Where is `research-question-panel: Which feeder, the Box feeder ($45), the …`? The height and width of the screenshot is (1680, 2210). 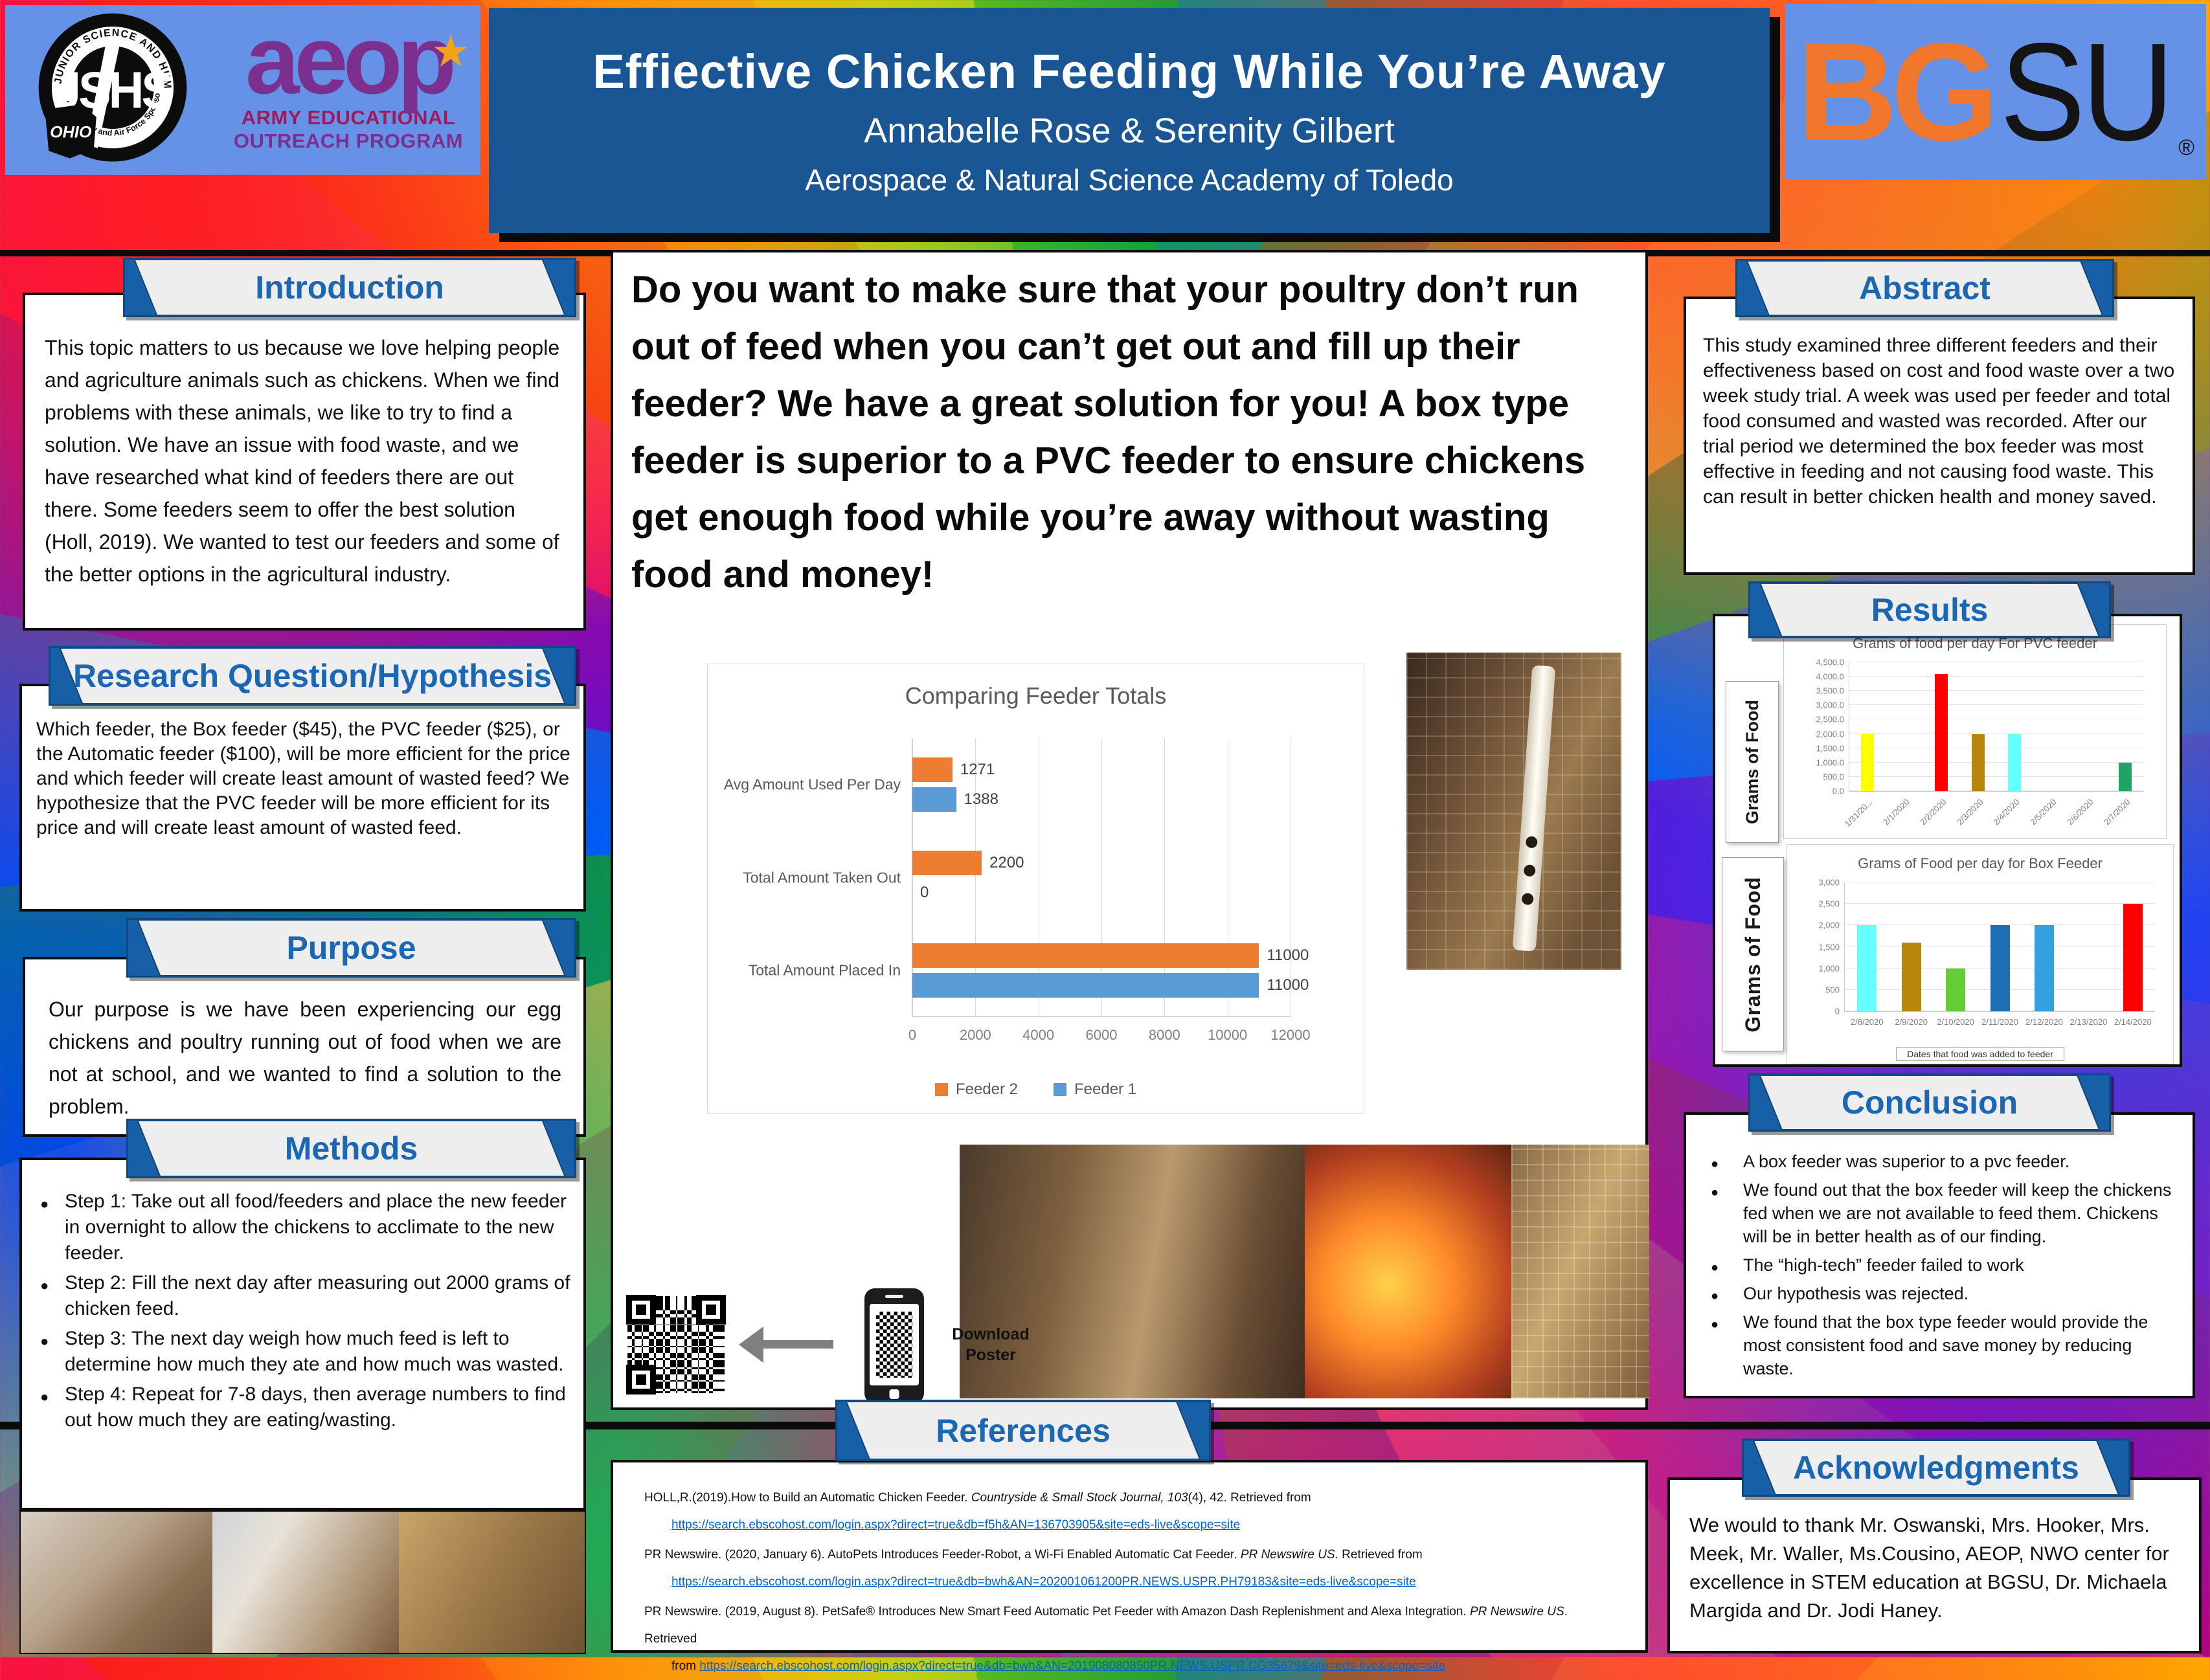 research-question-panel: Which feeder, the Box feeder ($45), the … is located at coordinates (302, 798).